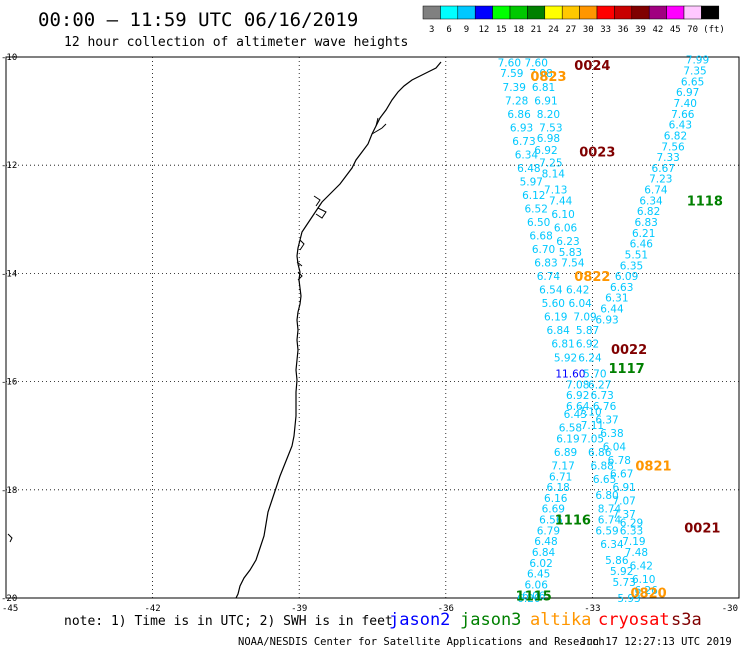 The image size is (740, 650). I want to click on wave-height-label: 6.26, so click(646, 591).